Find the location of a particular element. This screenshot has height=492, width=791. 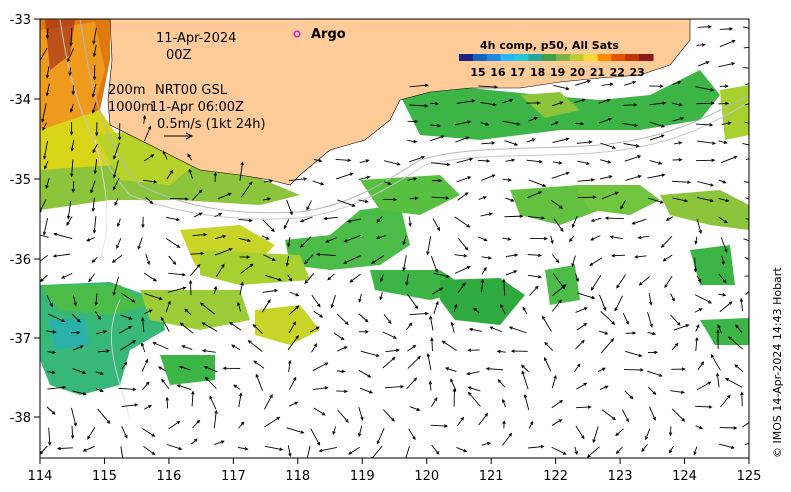

colorbar-swatch is located at coordinates (591, 57).